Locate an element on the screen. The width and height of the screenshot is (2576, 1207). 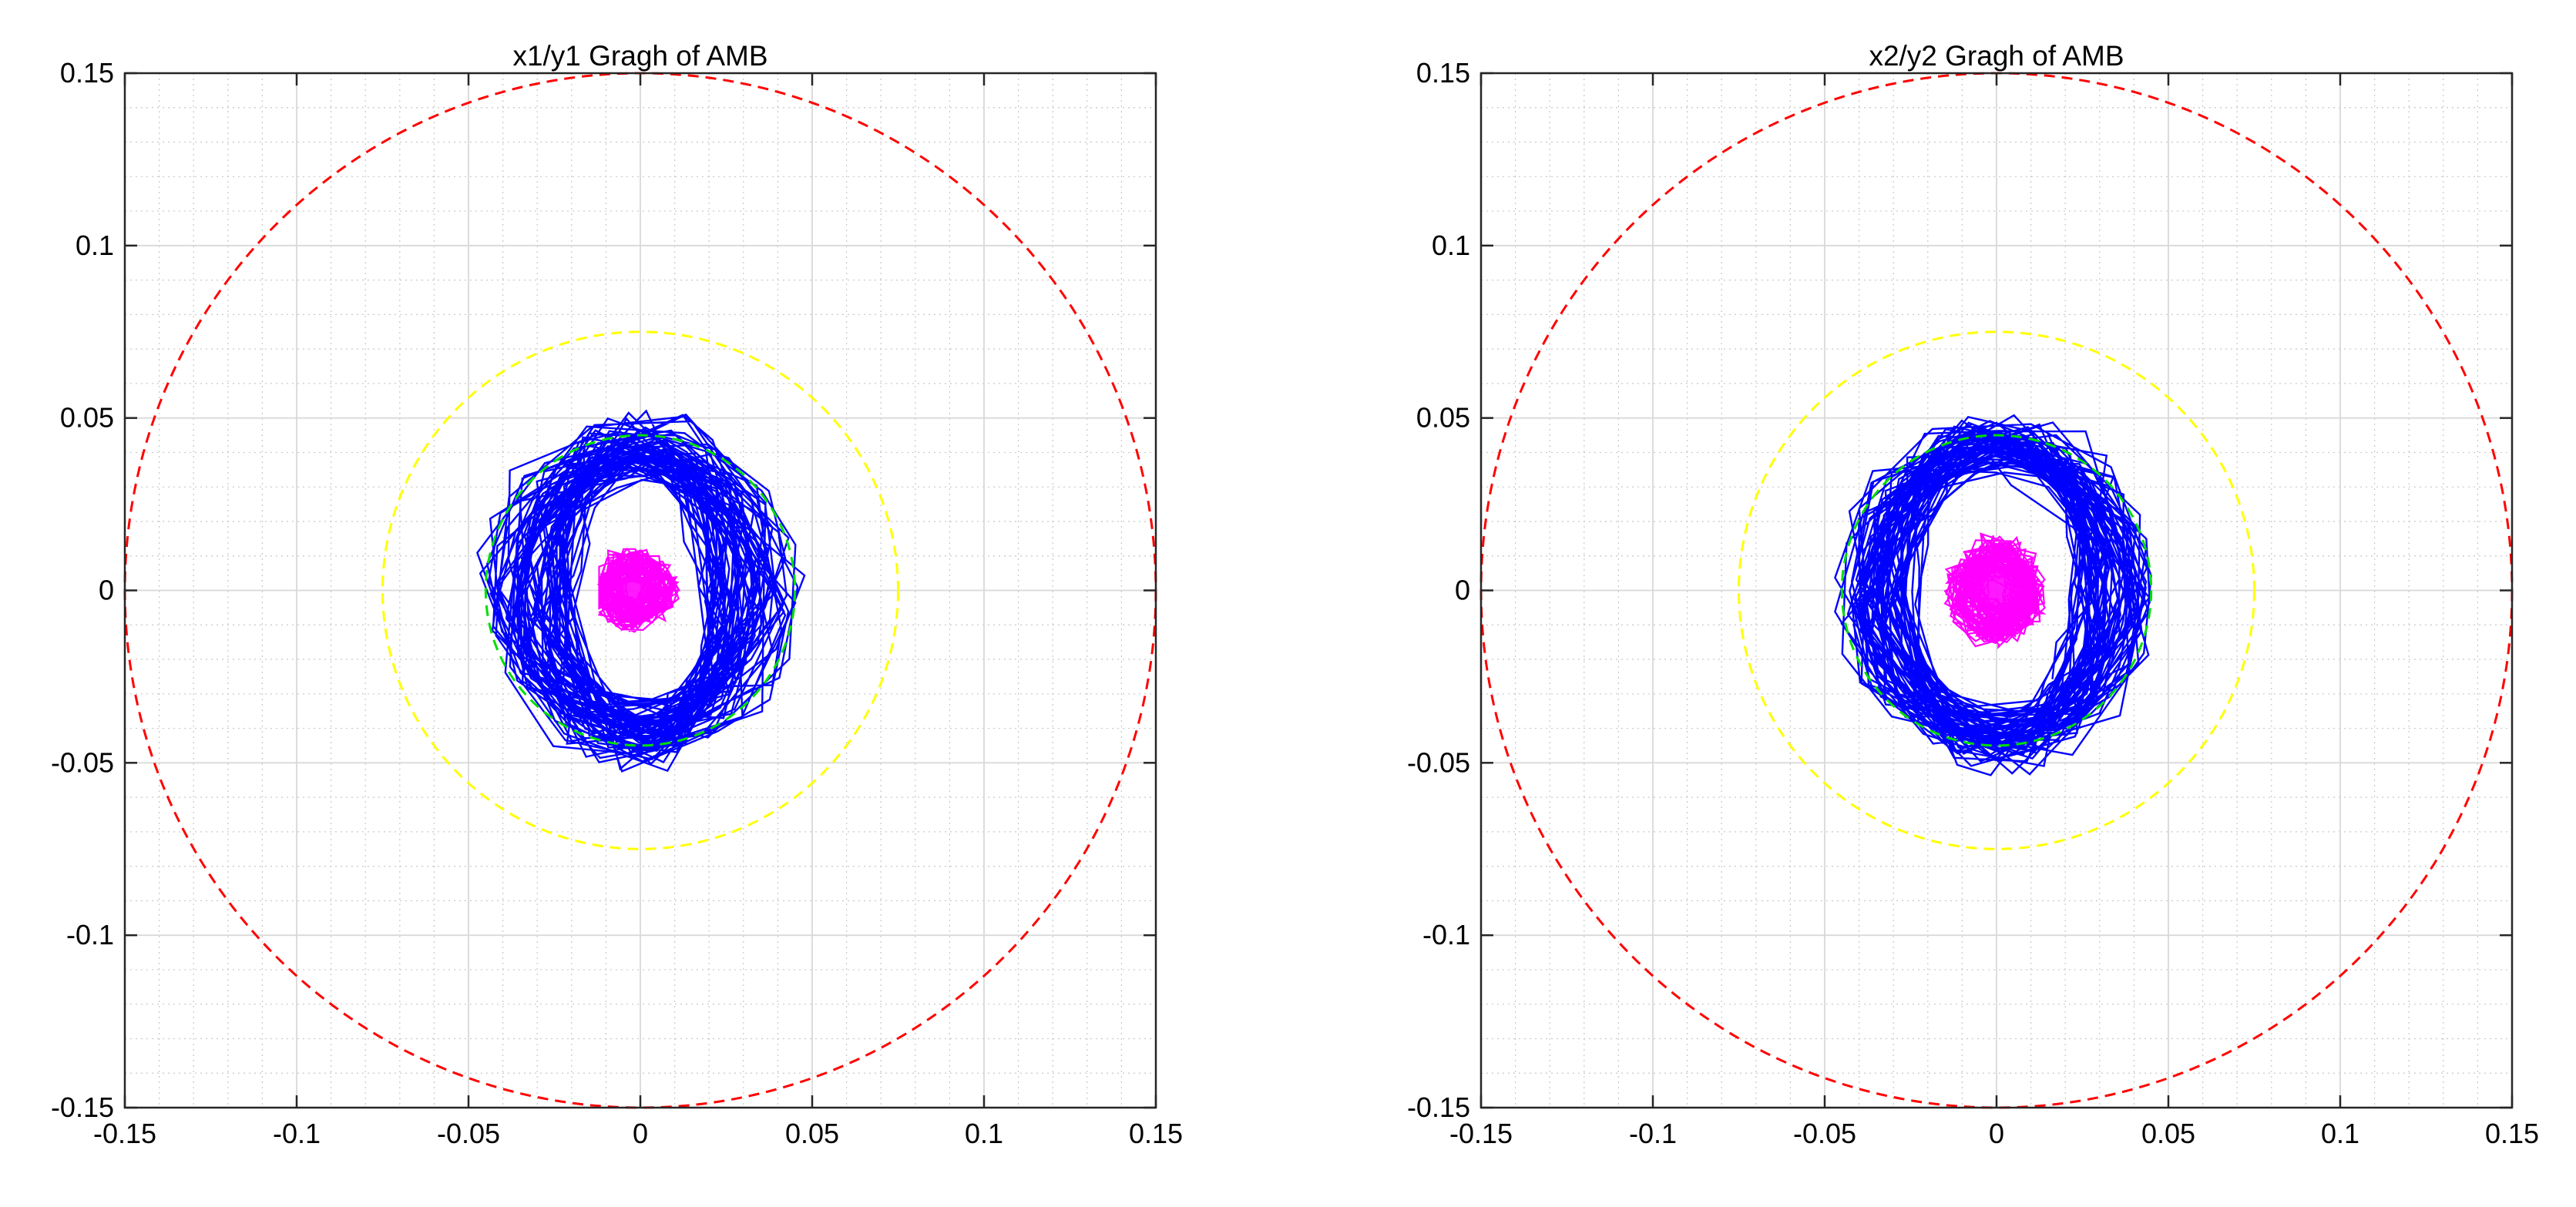
chart-title: x1/y1 Gragh of AMB is located at coordinates (639, 56).